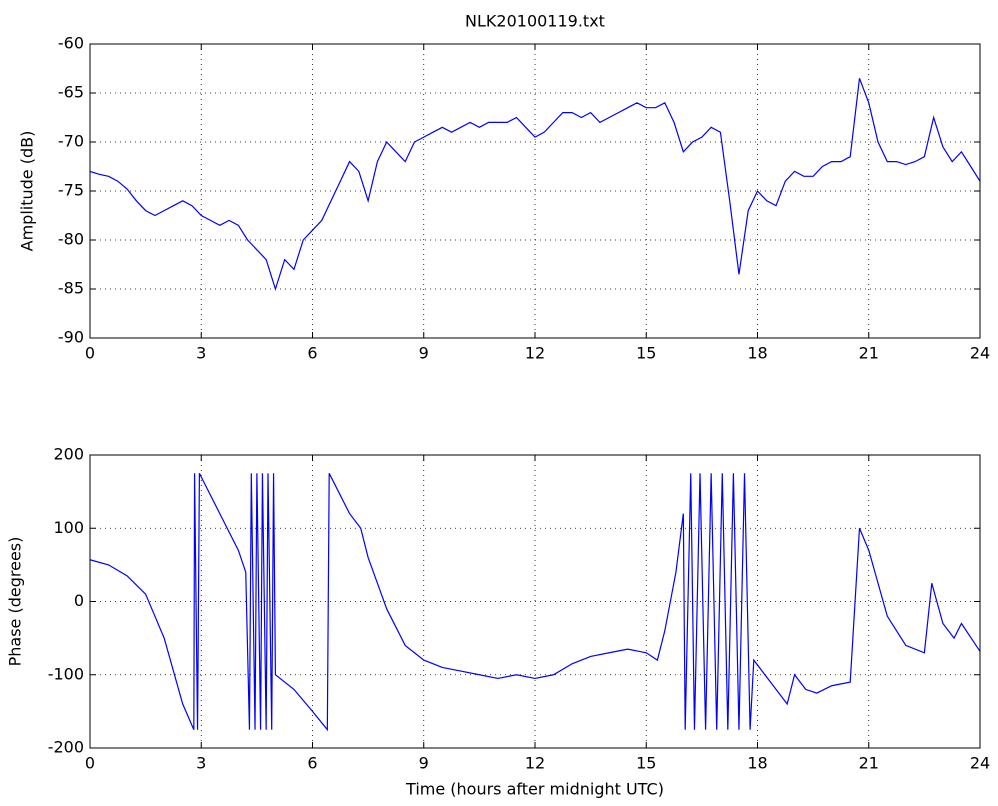 This screenshot has width=998, height=806. Describe the element at coordinates (71, 92) in the screenshot. I see `y-tick-label: -65` at that location.